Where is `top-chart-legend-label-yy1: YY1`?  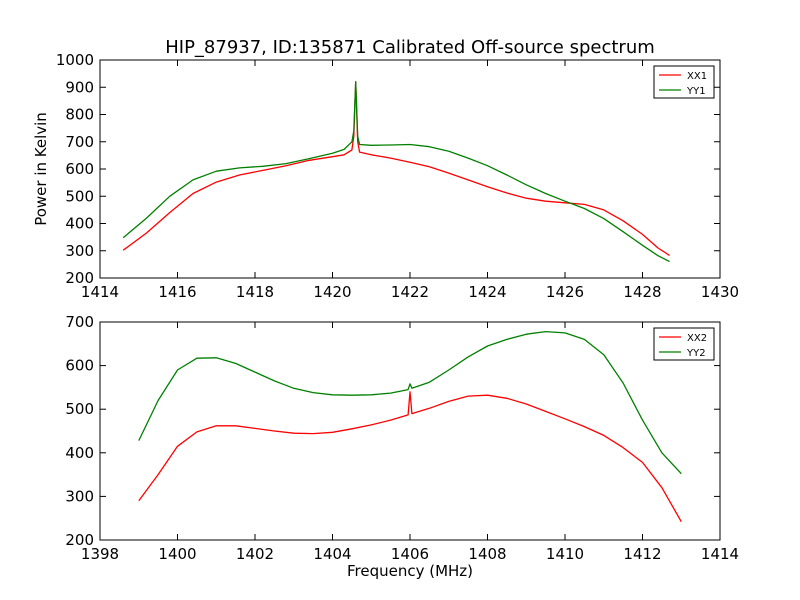
top-chart-legend-label-yy1: YY1 is located at coordinates (696, 91).